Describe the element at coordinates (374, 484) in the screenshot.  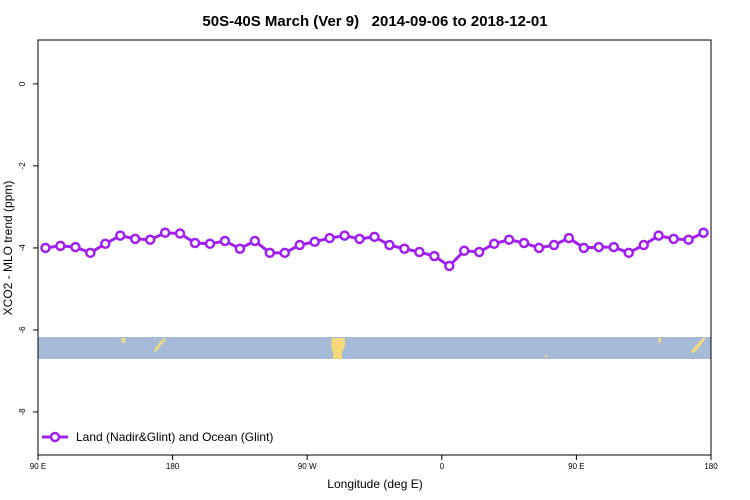
I see `x-axis-label: Longitude (deg E)` at that location.